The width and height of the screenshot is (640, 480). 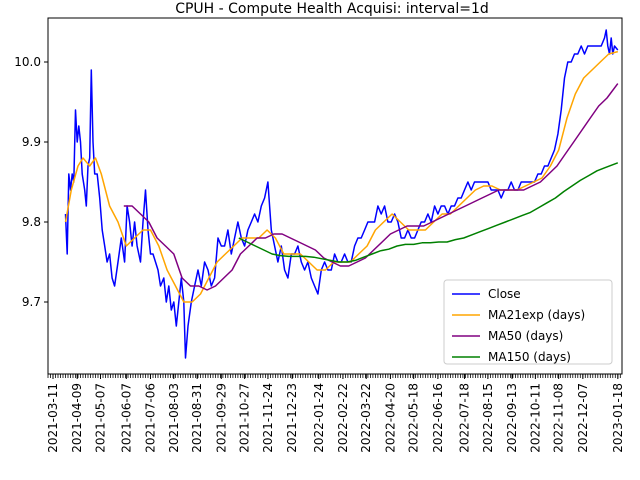 What do you see at coordinates (334, 376) in the screenshot?
I see `x-minor-ticks` at bounding box center [334, 376].